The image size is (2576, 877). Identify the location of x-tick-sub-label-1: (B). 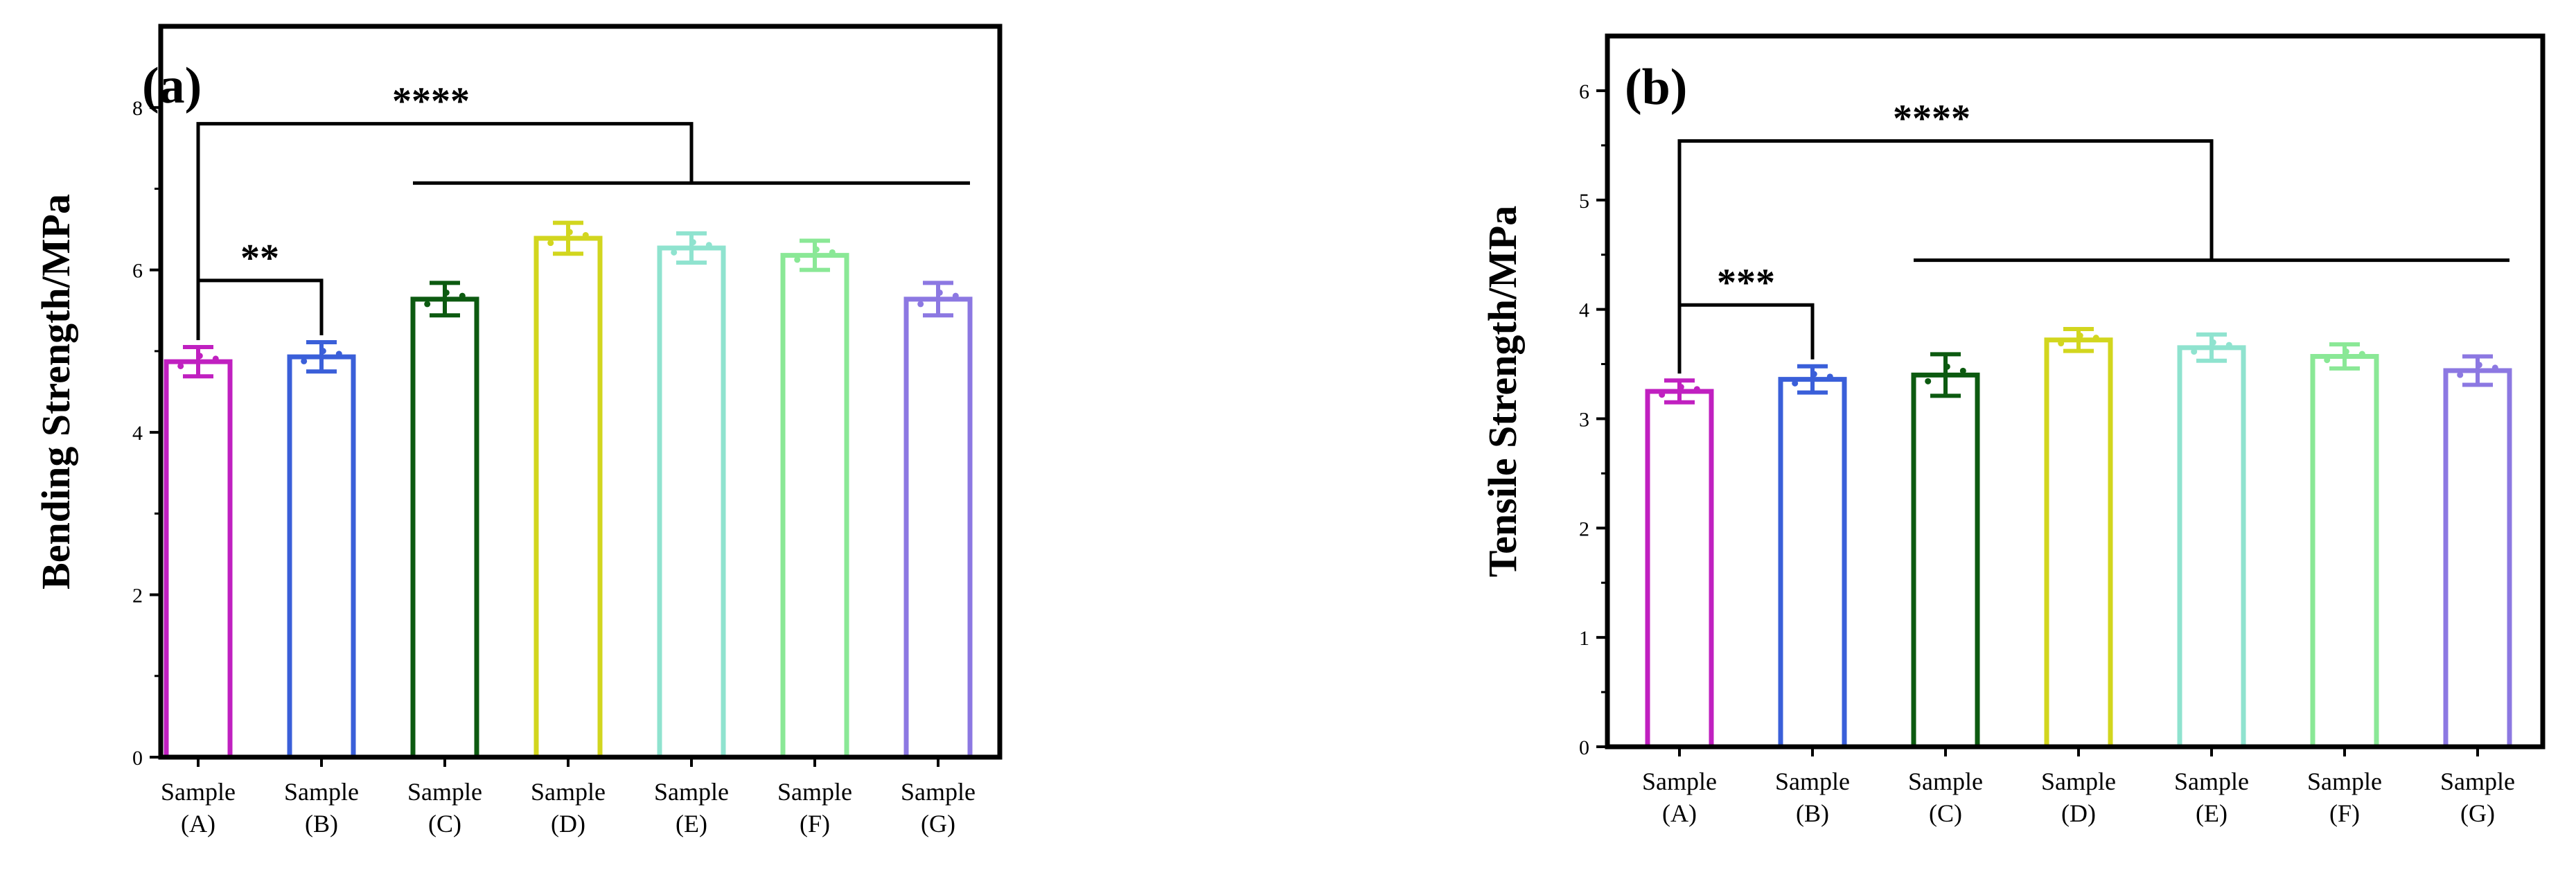
(1812, 813).